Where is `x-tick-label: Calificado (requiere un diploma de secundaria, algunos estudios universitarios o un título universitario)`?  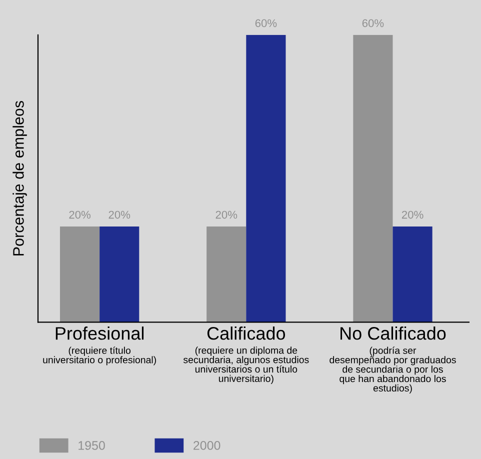
x-tick-label: Calificado (requiere un diploma de secundaria, algunos estudios universitarios o un título universitario) is located at coordinates (246, 355).